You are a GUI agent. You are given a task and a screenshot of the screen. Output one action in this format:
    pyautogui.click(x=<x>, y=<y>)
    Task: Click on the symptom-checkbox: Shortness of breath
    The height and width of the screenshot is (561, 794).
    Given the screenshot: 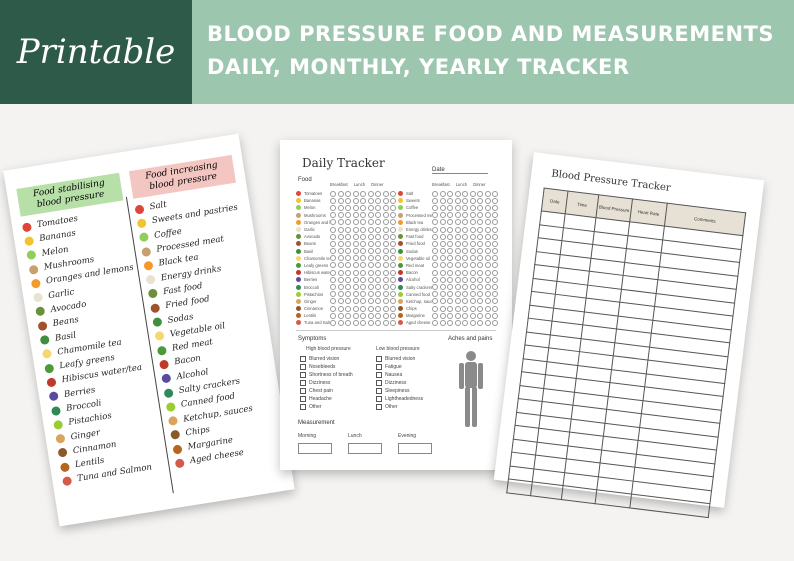 What is the action you would take?
    pyautogui.click(x=326, y=375)
    